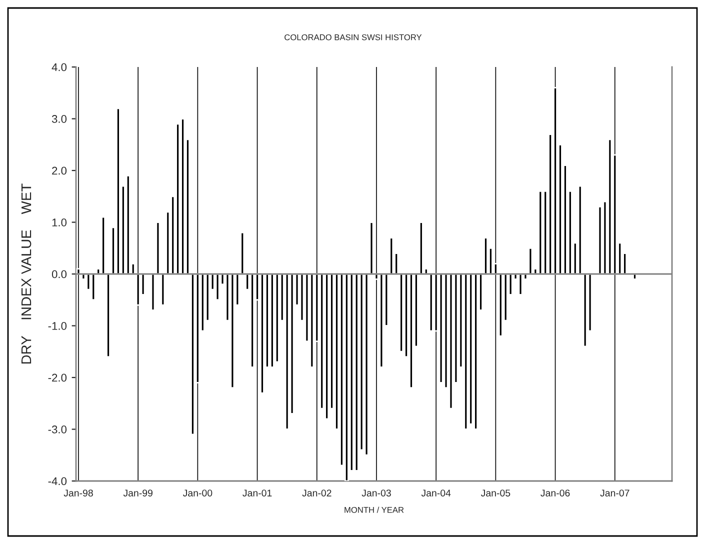  Describe the element at coordinates (59, 119) in the screenshot. I see `y-tick-label: 3.0` at that location.